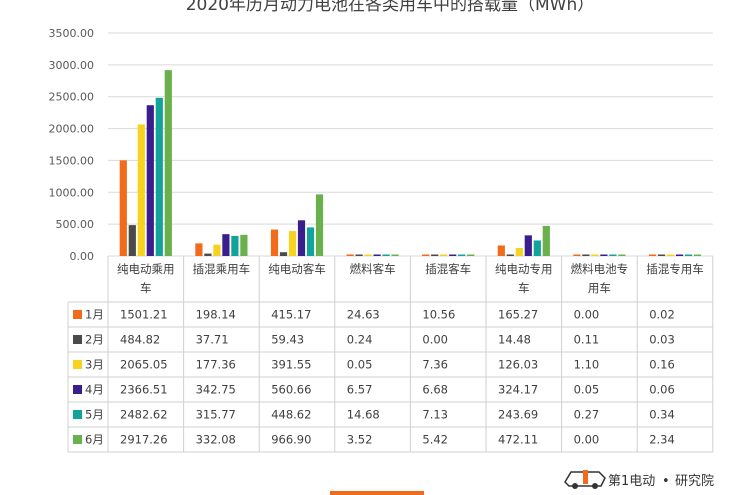 The width and height of the screenshot is (755, 495). What do you see at coordinates (373, 269) in the screenshot?
I see `category-label: 燃料客车` at bounding box center [373, 269].